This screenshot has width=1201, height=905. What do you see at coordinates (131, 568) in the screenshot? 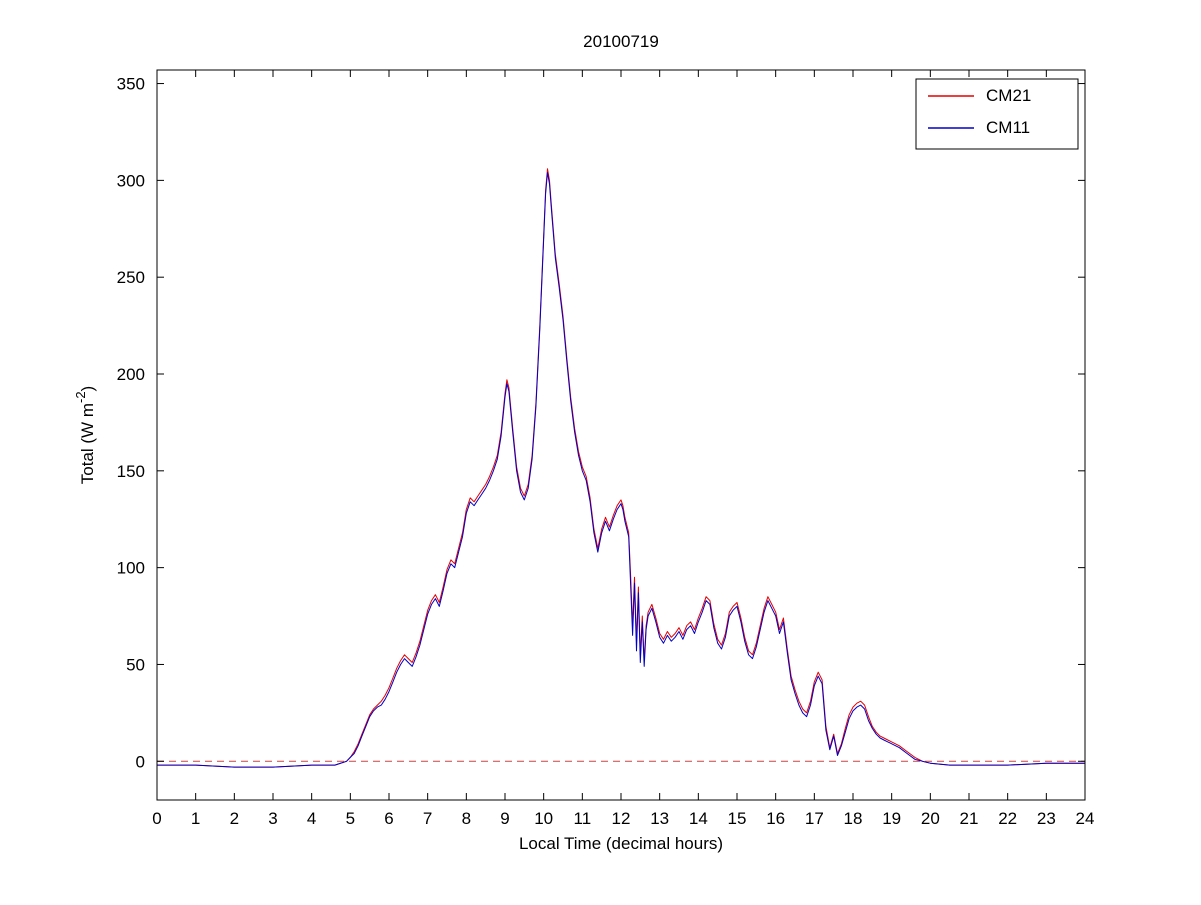
I see `y-tick-label: 100` at bounding box center [131, 568].